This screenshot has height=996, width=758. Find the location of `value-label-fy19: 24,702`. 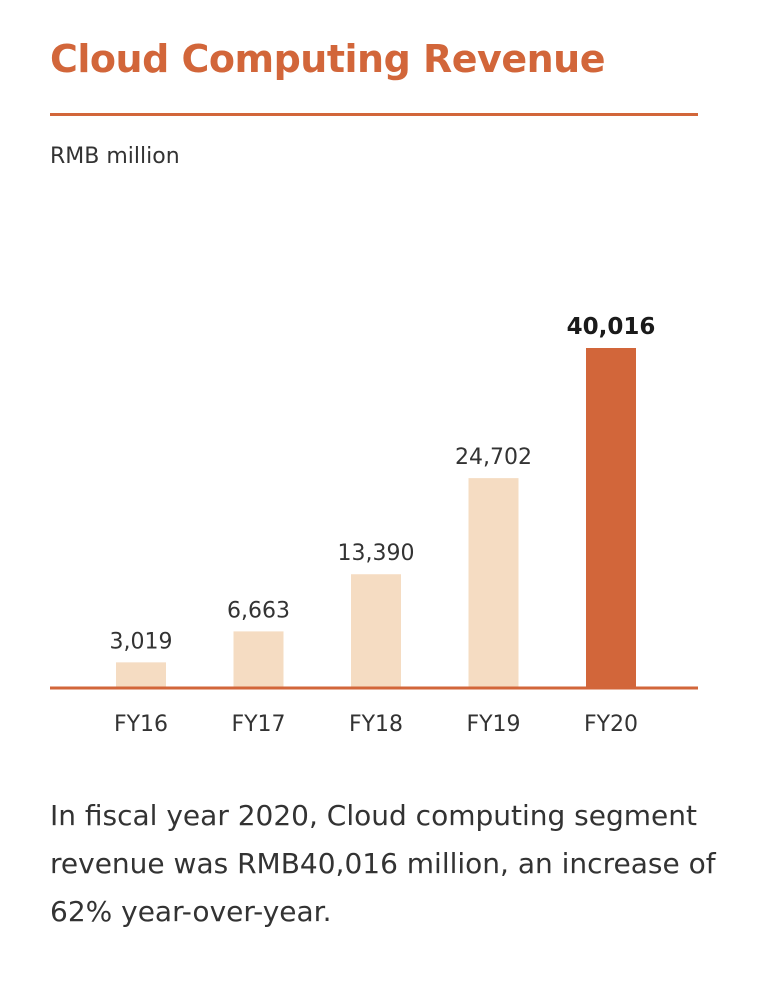

value-label-fy19: 24,702 is located at coordinates (493, 457).